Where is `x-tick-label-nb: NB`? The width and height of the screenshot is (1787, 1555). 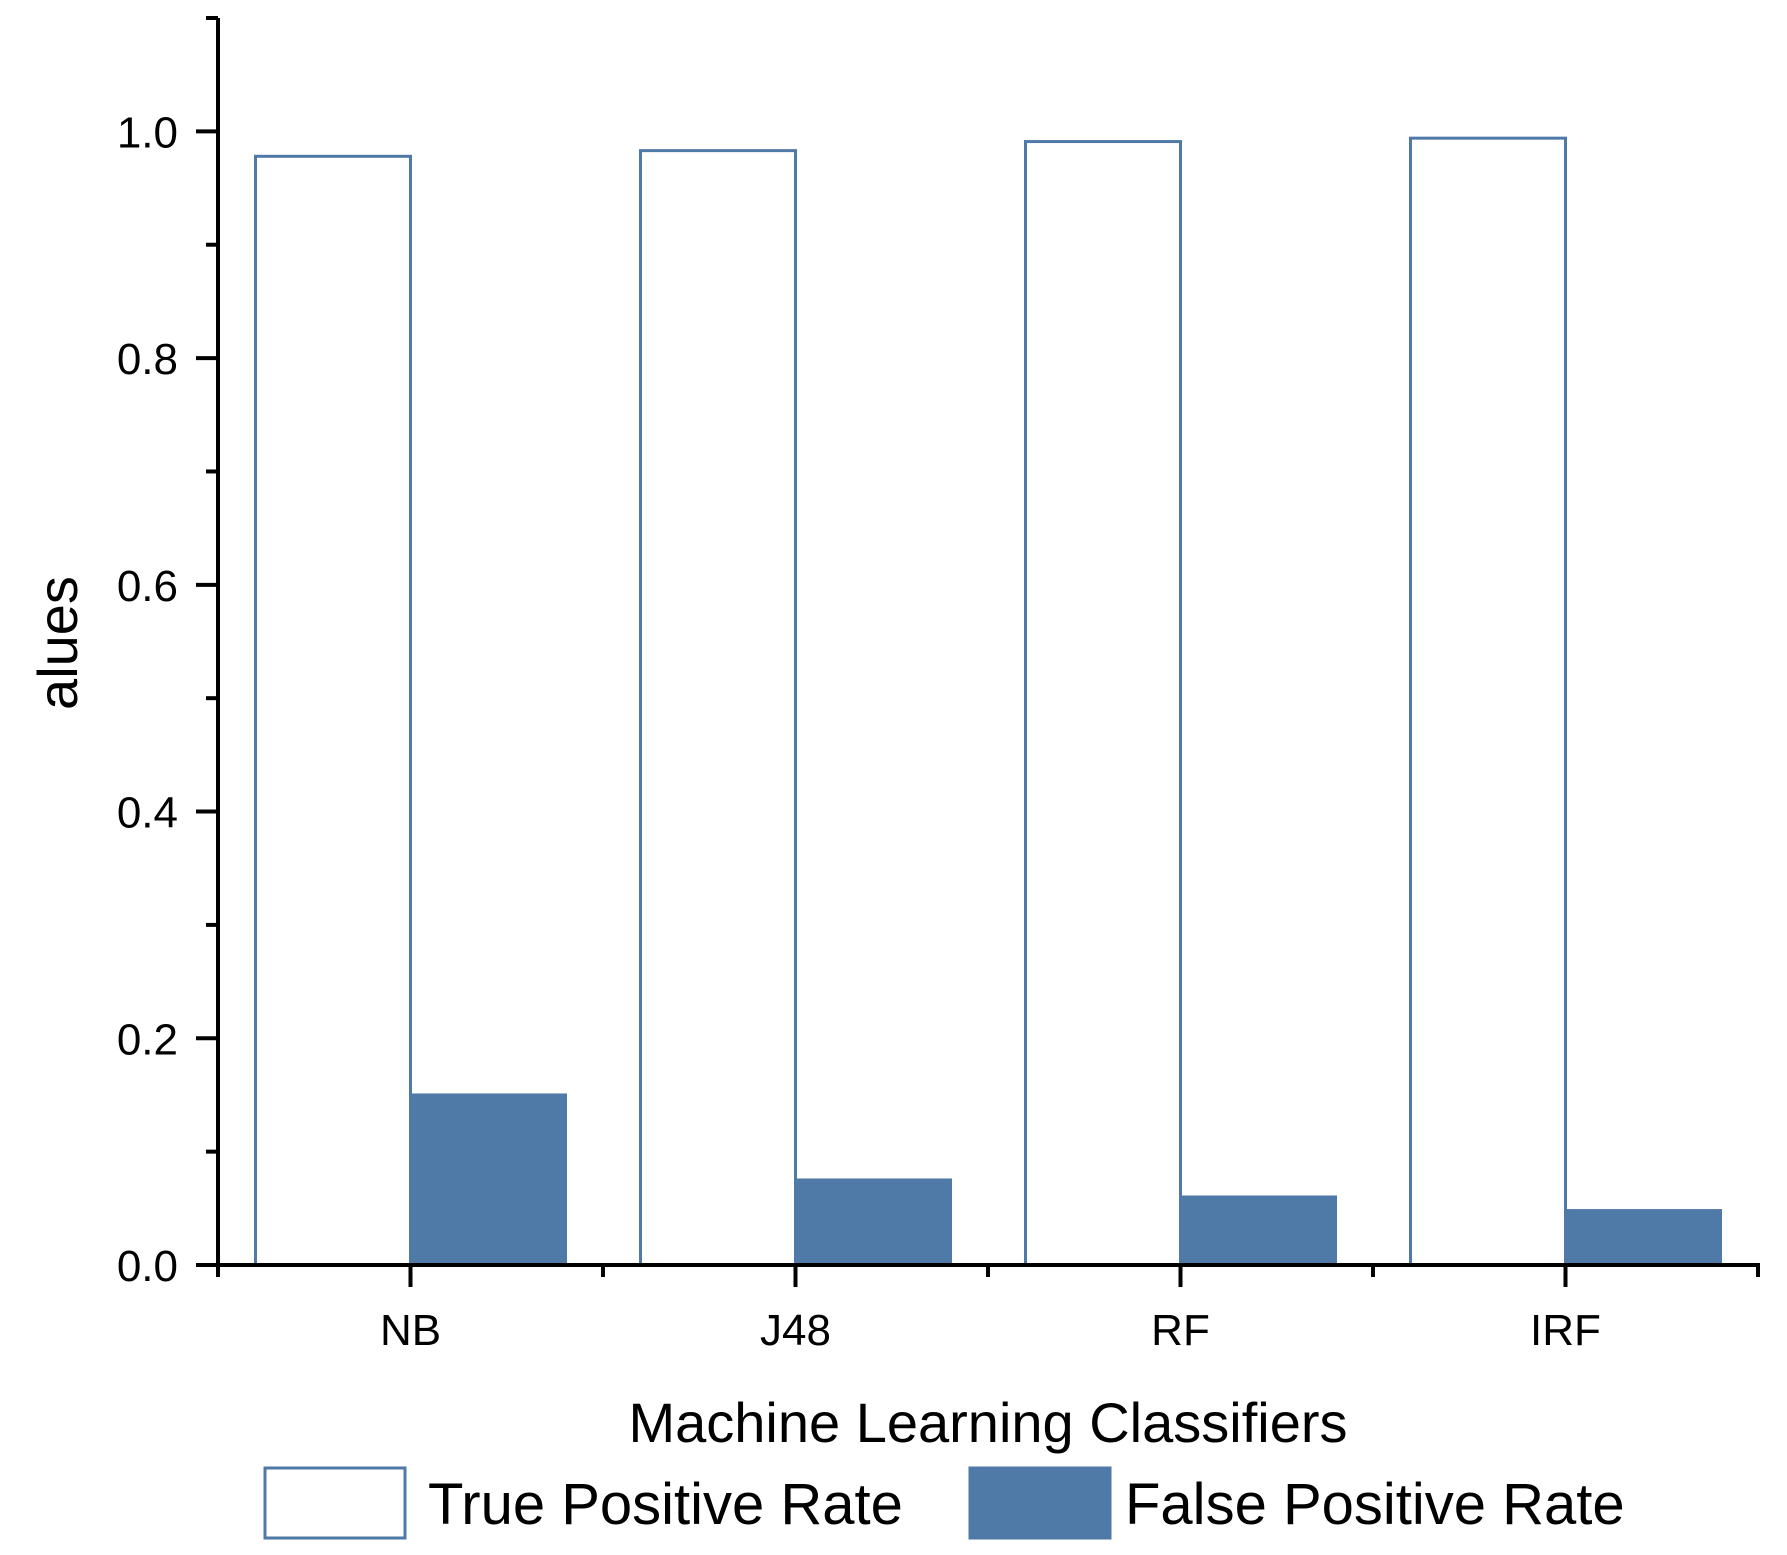
x-tick-label-nb: NB is located at coordinates (410, 1330).